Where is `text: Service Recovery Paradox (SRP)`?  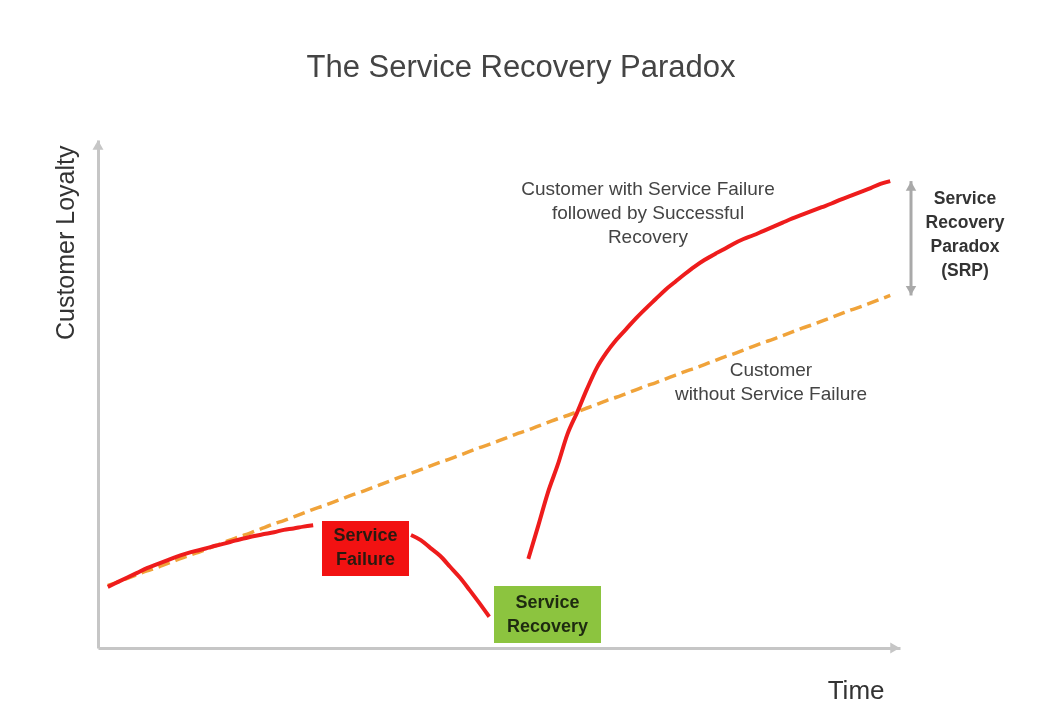
text: Service Recovery Paradox (SRP) is located at coordinates (965, 234).